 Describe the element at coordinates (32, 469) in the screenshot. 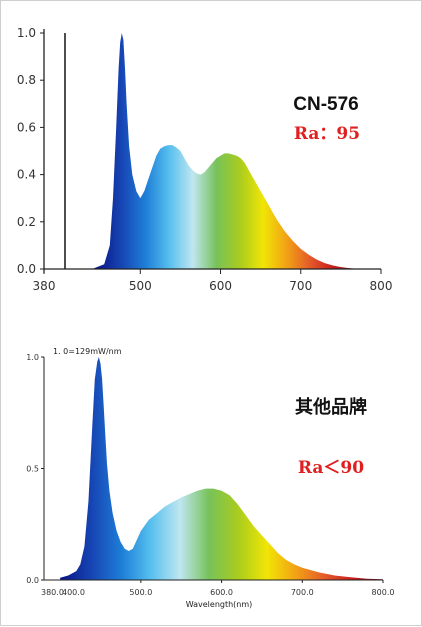

I see `y-tick-label-bottom: 0.5` at that location.